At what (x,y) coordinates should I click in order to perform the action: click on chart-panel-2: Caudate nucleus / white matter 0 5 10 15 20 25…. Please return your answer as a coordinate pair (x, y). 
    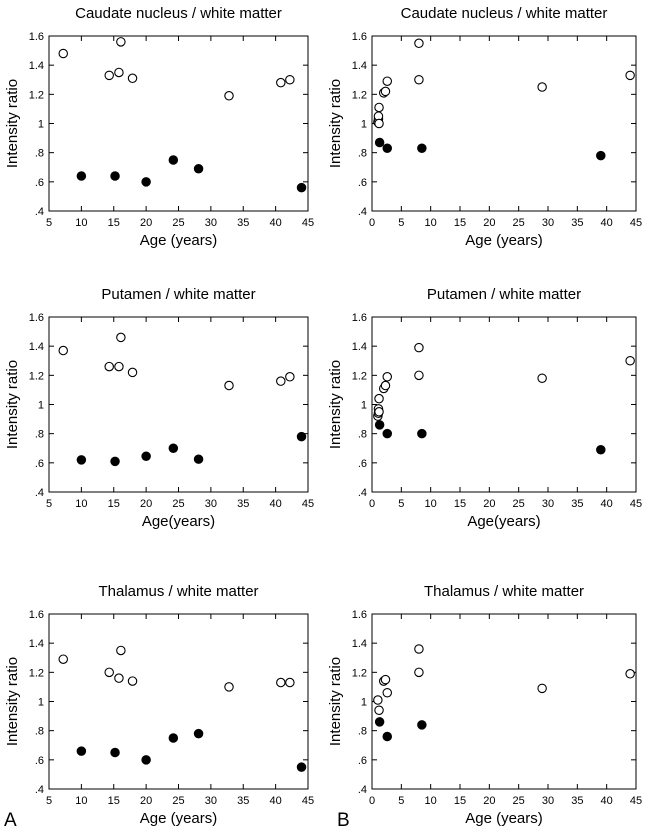
    Looking at the image, I should click on (484, 127).